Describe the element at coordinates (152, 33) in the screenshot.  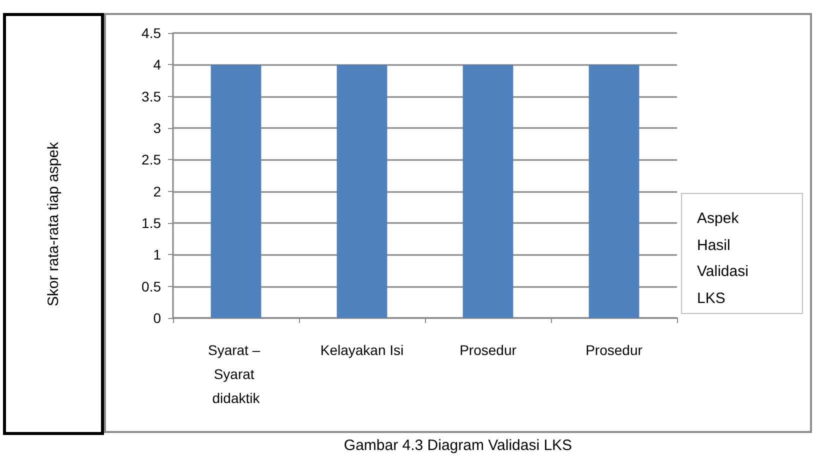
I see `y-tick-label: 4.5` at that location.